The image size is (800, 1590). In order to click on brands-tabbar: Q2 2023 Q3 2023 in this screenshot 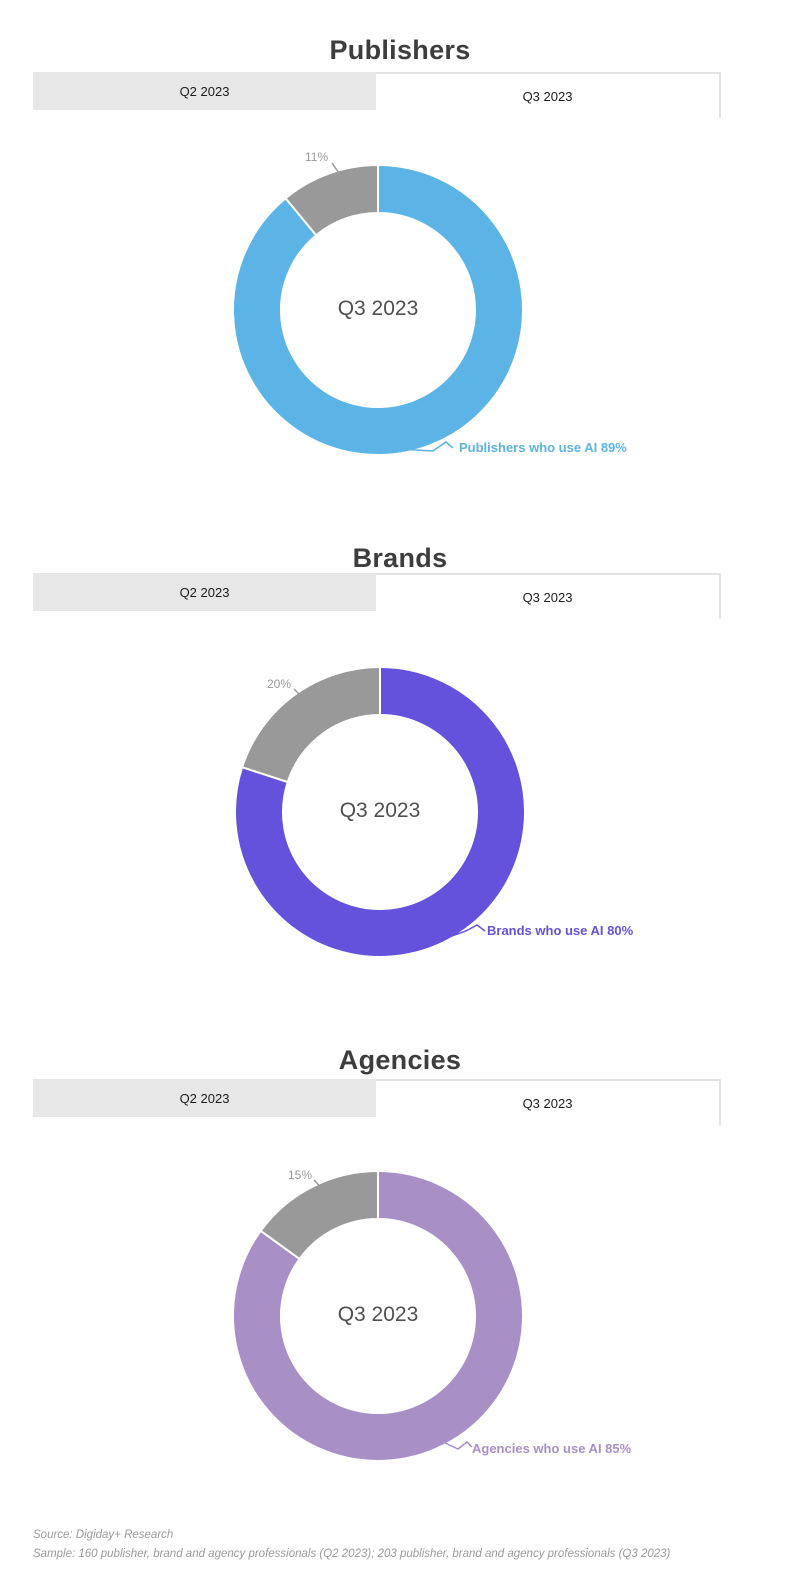, I will do `click(377, 596)`.